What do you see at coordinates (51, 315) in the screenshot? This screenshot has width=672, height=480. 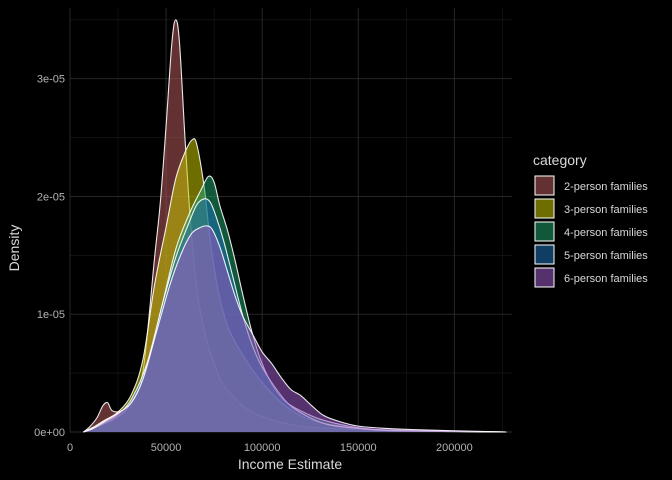 I see `y-tick-label: 1e-05` at bounding box center [51, 315].